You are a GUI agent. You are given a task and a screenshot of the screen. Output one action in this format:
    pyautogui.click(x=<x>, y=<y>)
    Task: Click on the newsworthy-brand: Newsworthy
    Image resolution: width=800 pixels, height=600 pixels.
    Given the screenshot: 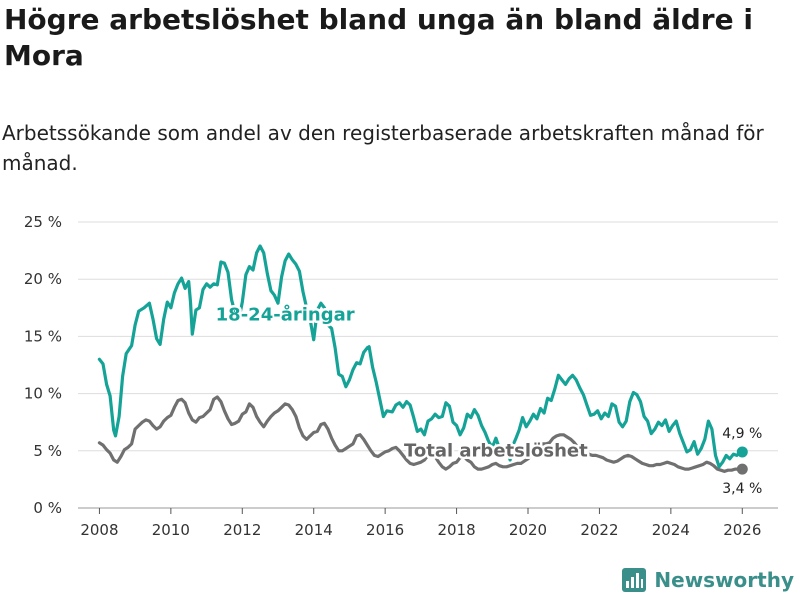 What is the action you would take?
    pyautogui.click(x=708, y=580)
    